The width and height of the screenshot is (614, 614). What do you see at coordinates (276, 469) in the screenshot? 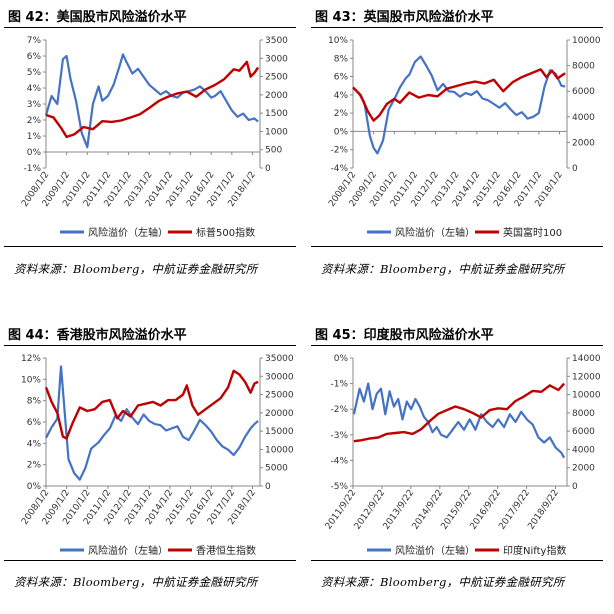
I see `right-tick-label: 5000` at bounding box center [276, 469].